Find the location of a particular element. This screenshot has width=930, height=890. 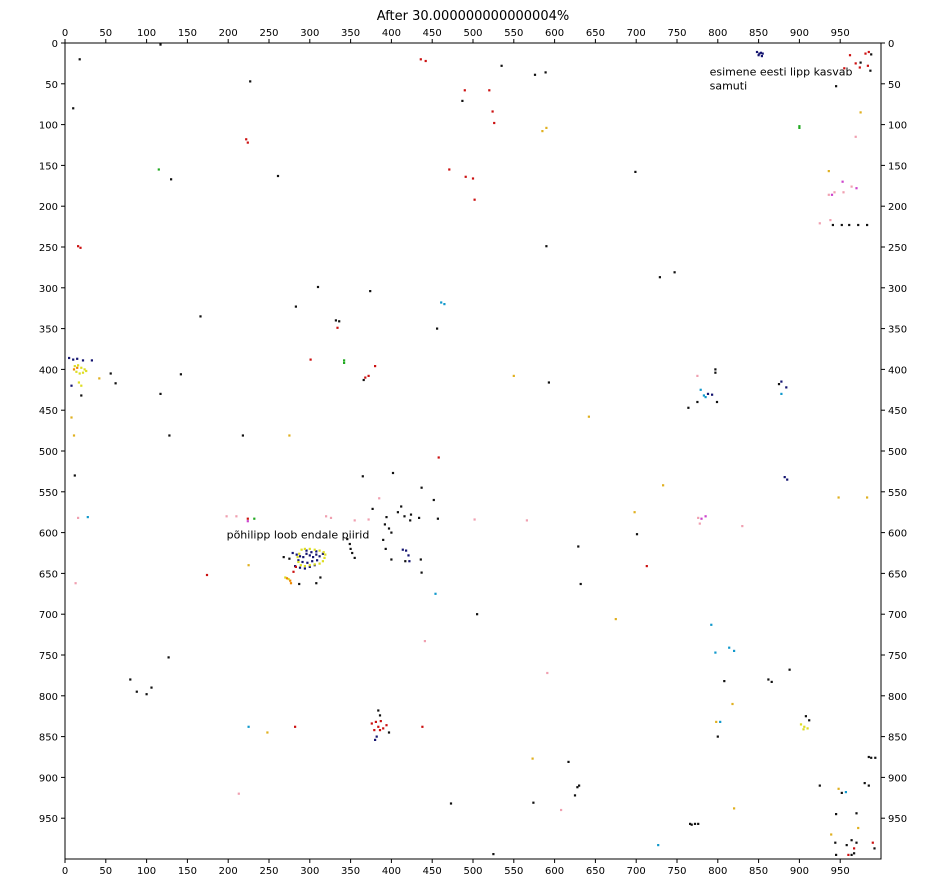

y-tick-label-right: 300 is located at coordinates (897, 289).